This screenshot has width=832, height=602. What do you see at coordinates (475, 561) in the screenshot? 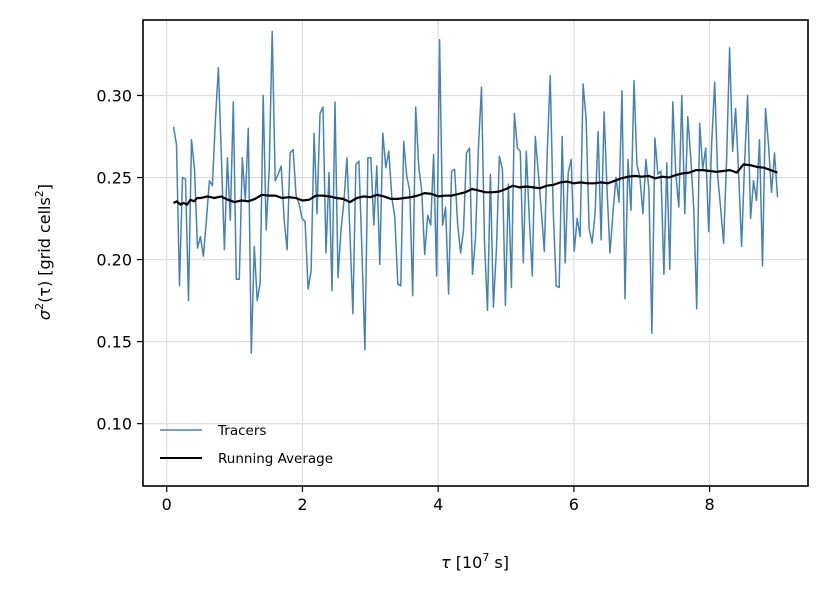
I see `x-axis-label: τ [107 s]` at bounding box center [475, 561].